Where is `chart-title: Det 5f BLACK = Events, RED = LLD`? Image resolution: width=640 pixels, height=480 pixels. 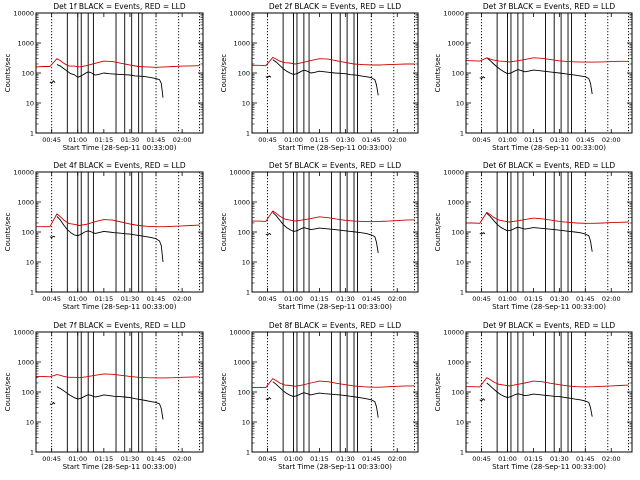 chart-title: Det 5f BLACK = Events, RED = LLD is located at coordinates (335, 165).